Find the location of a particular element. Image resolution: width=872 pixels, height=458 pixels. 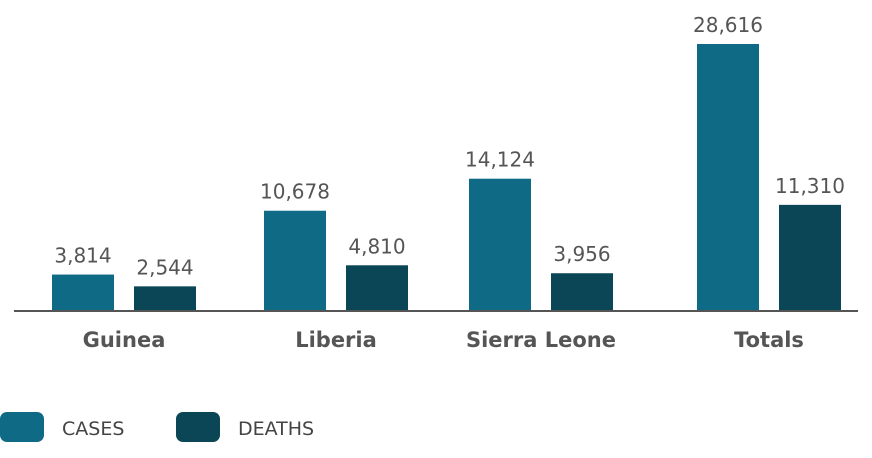

bar-sierra-leone-deaths is located at coordinates (582, 291).